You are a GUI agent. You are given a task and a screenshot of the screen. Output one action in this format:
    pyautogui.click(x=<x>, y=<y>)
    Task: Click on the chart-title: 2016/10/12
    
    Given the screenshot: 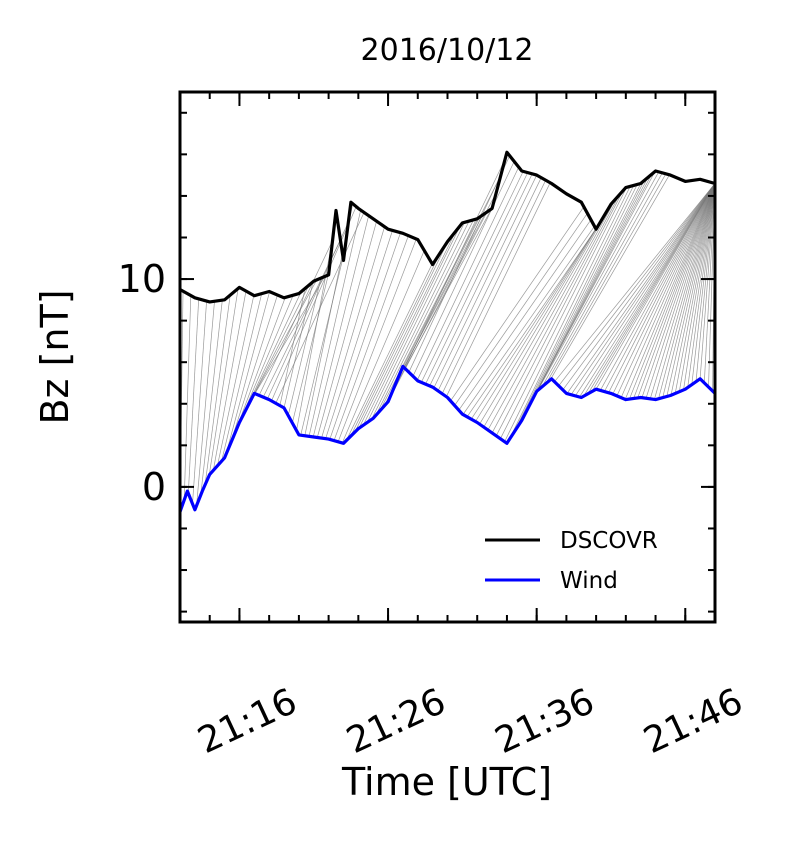 What is the action you would take?
    pyautogui.click(x=447, y=50)
    